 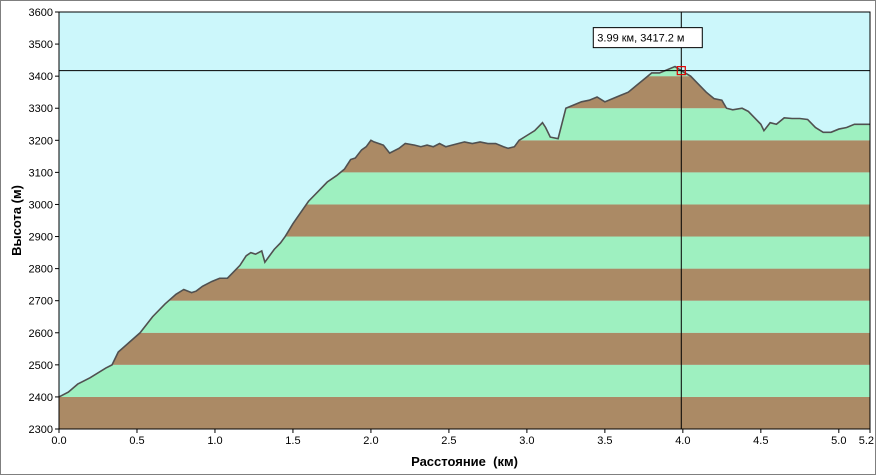 I want to click on x-tick-label: 3.0, so click(x=526, y=441).